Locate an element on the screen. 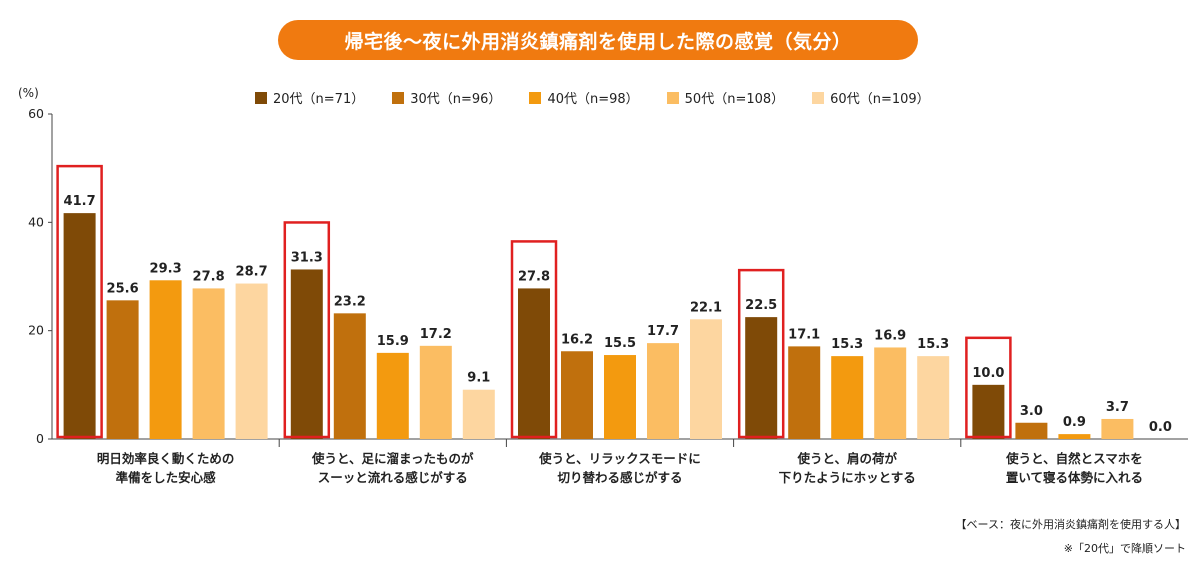 The height and width of the screenshot is (562, 1200). y-tick-label: 60 is located at coordinates (36, 113).